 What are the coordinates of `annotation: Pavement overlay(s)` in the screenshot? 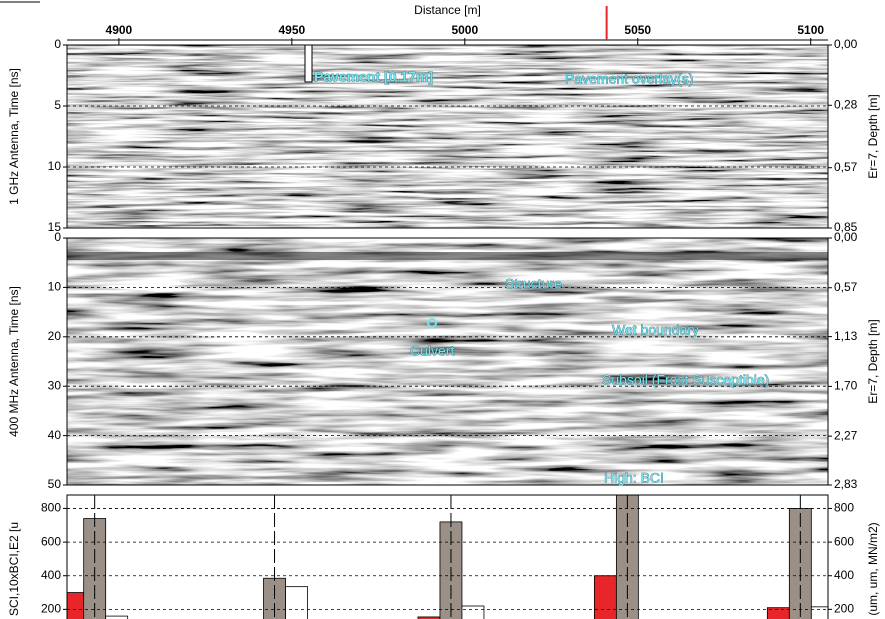 It's located at (629, 79).